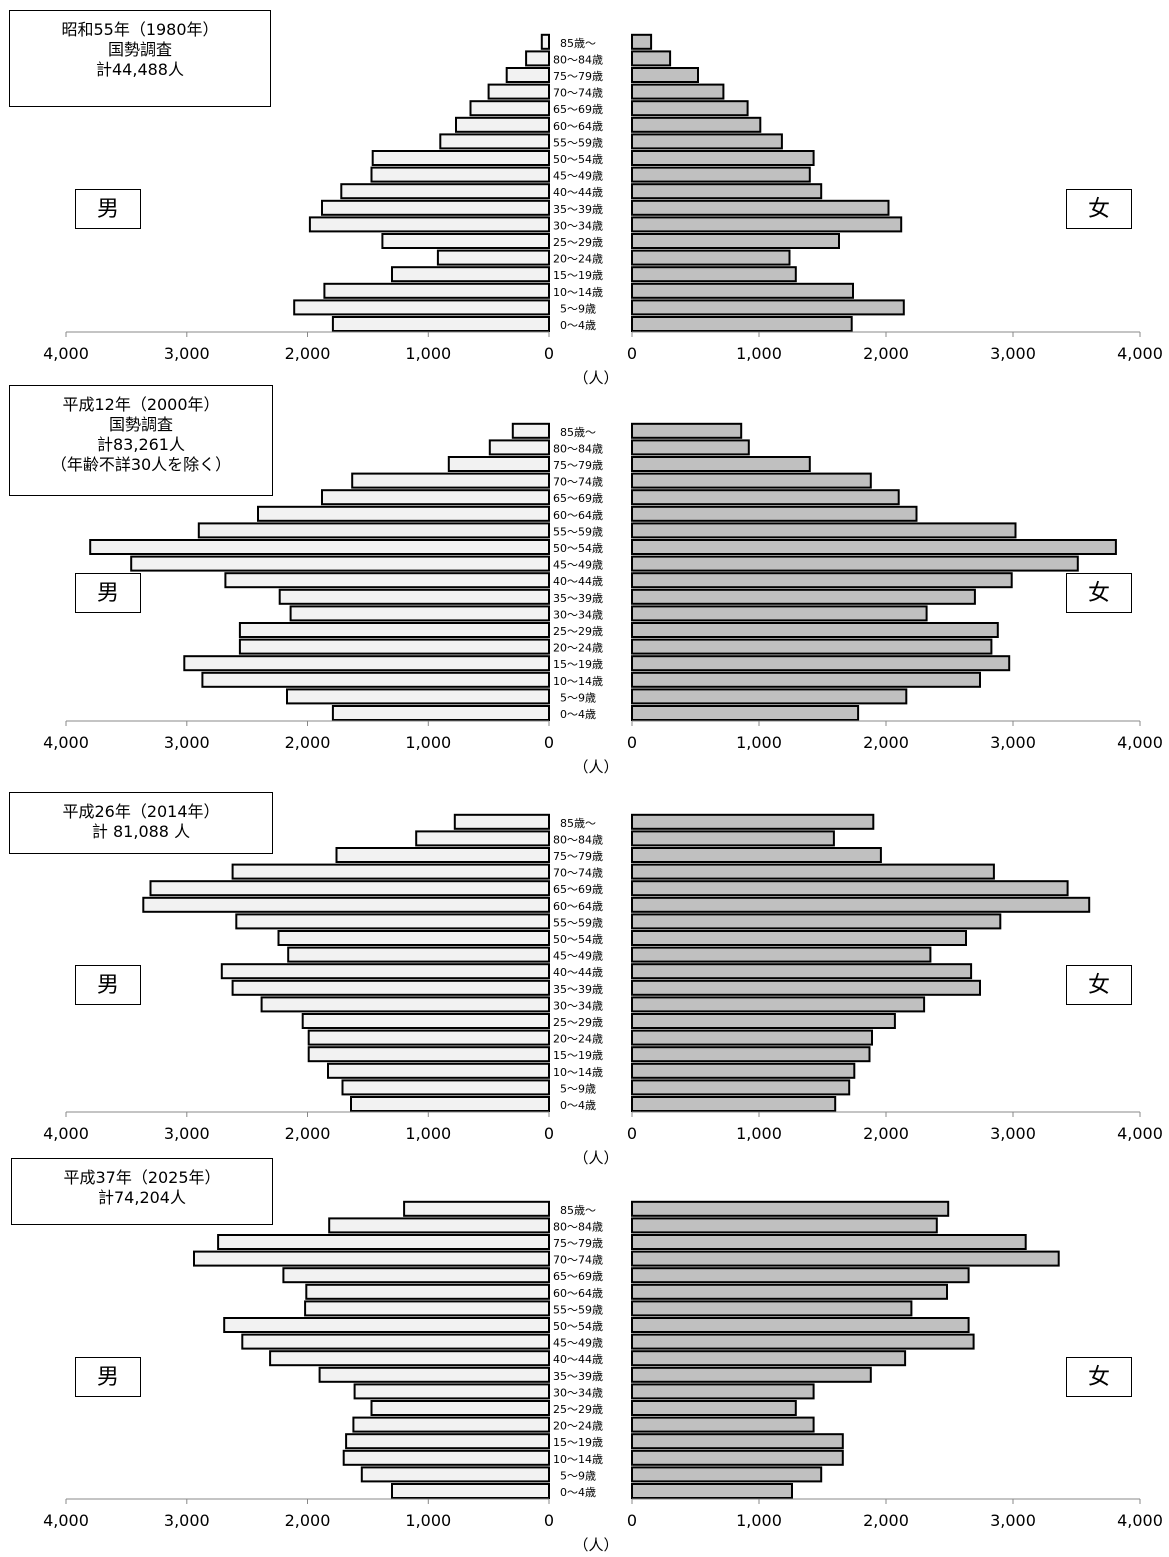 Image resolution: width=1169 pixels, height=1557 pixels. I want to click on pyramid-info-box: 平成26年（2014年）計 81,088 人, so click(141, 823).